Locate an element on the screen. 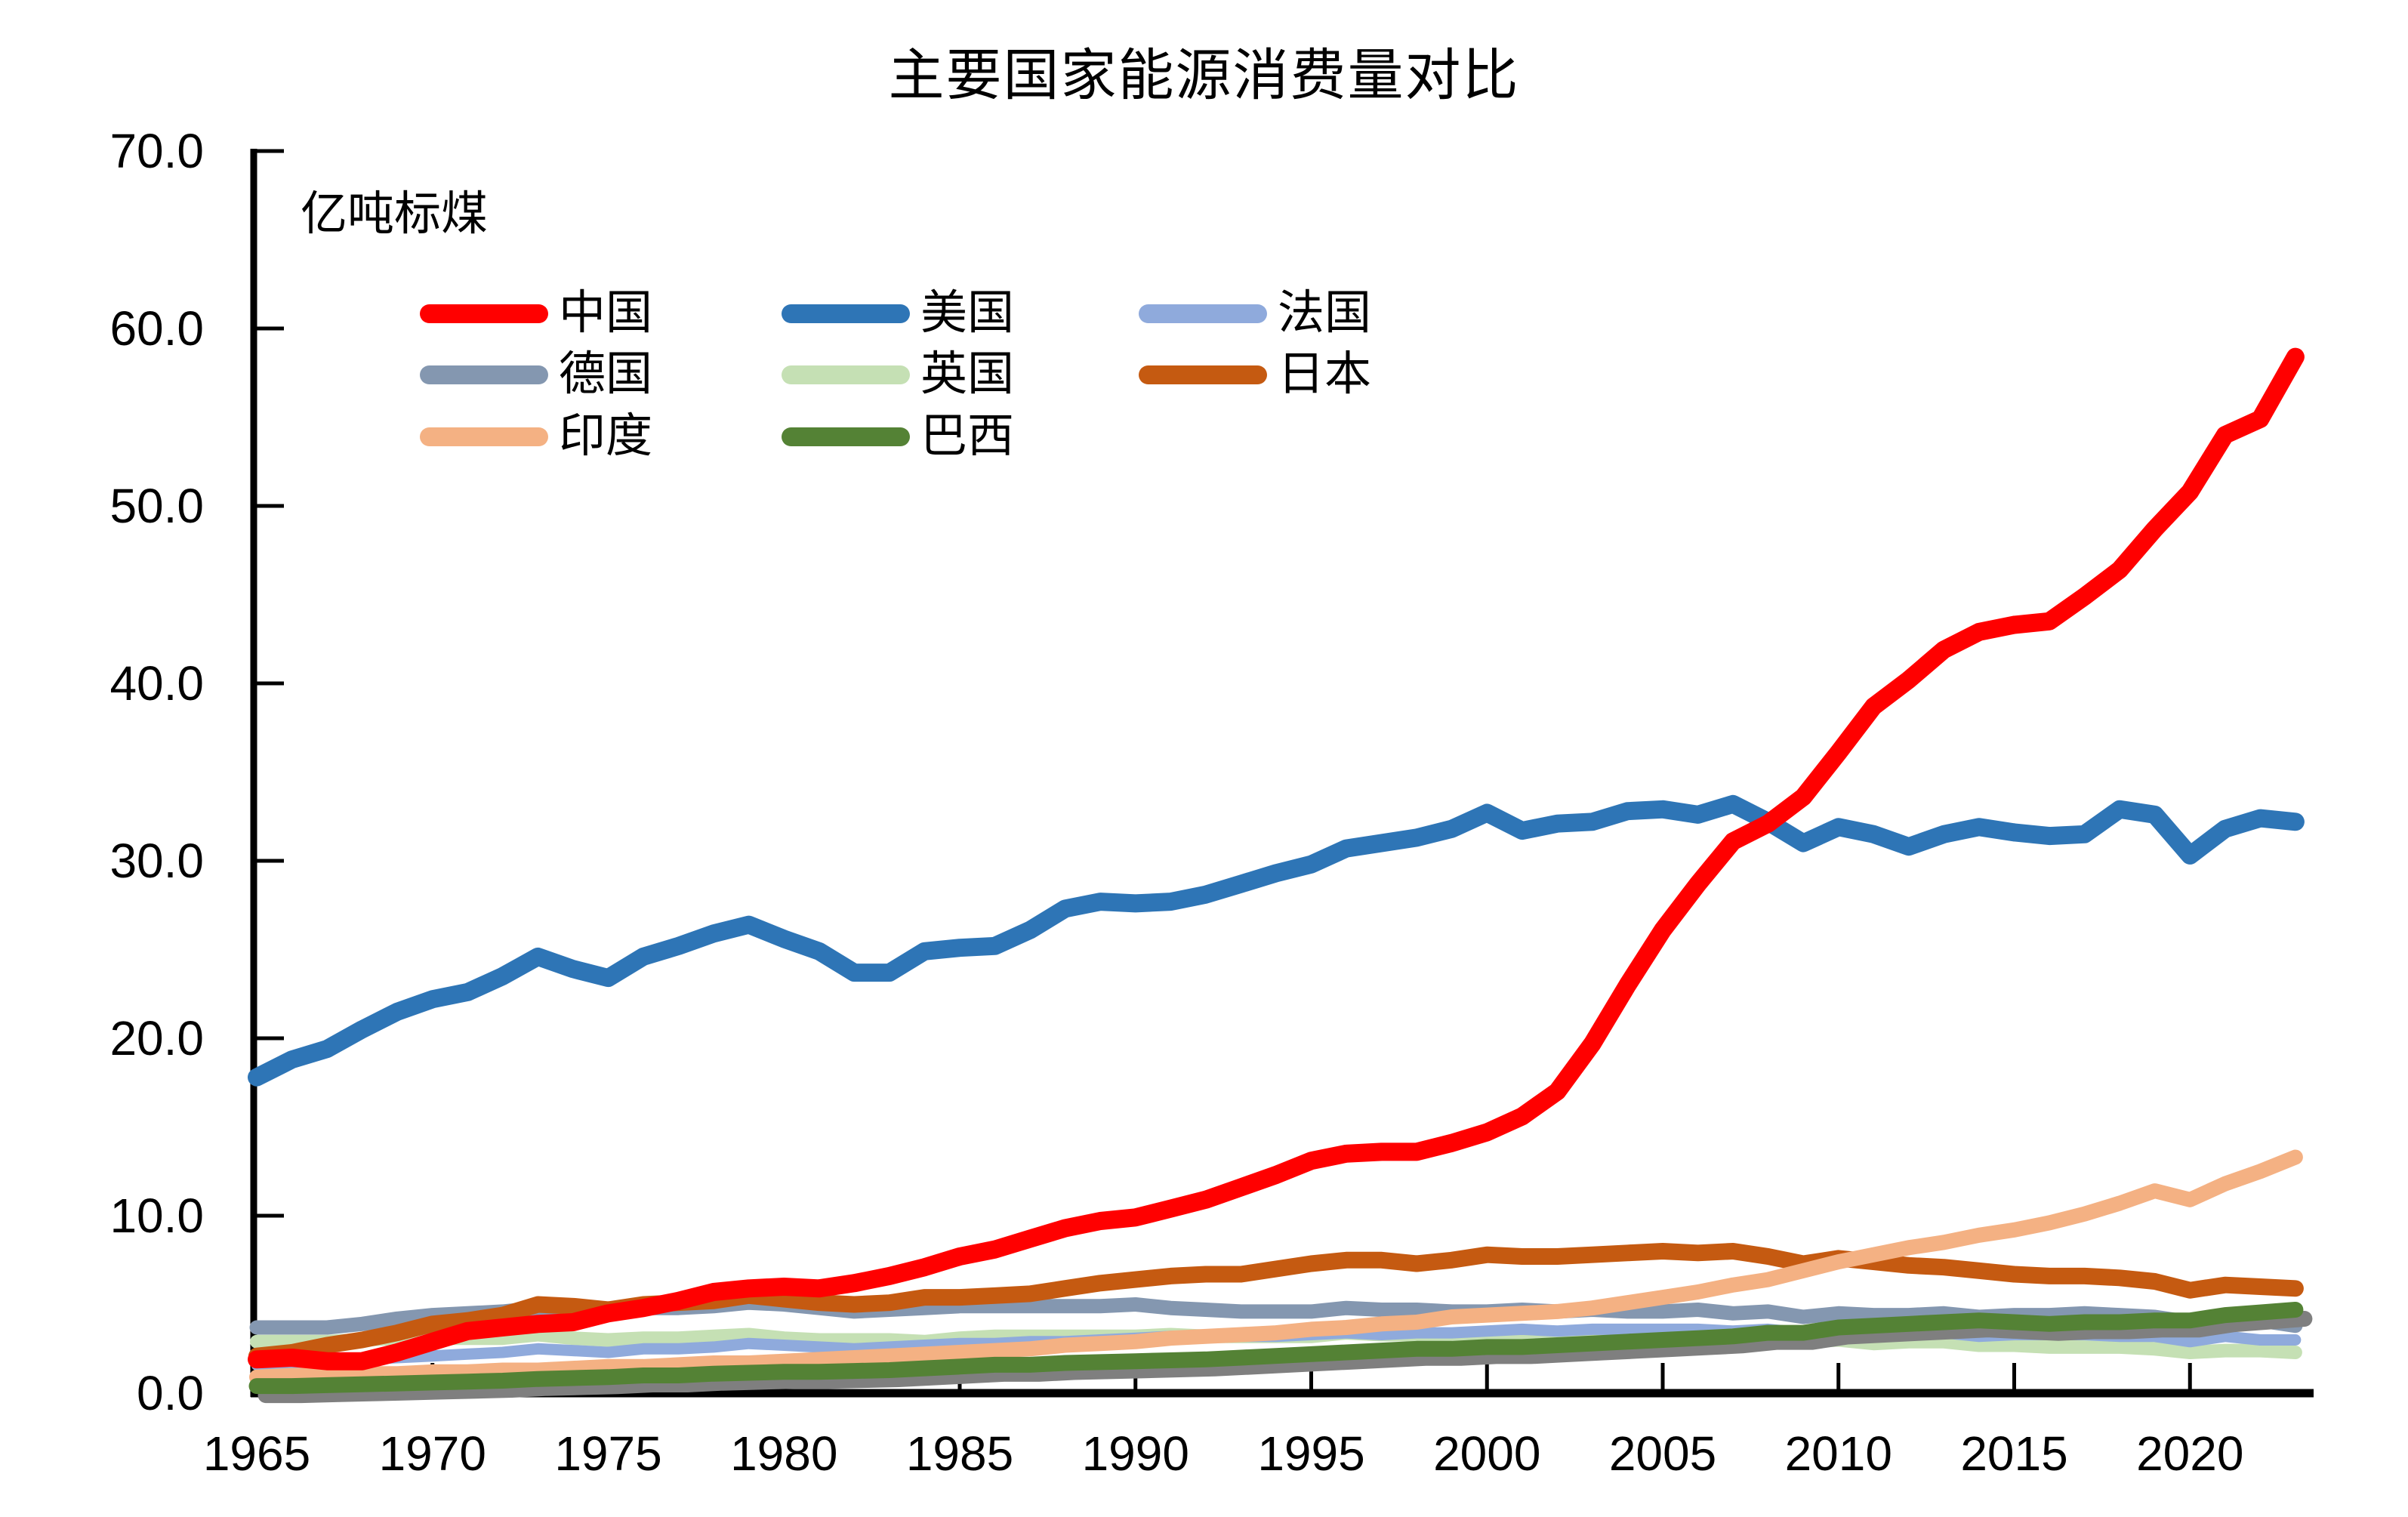 This screenshot has height=1517, width=2408. legend-item-uk: 英国 is located at coordinates (898, 374).